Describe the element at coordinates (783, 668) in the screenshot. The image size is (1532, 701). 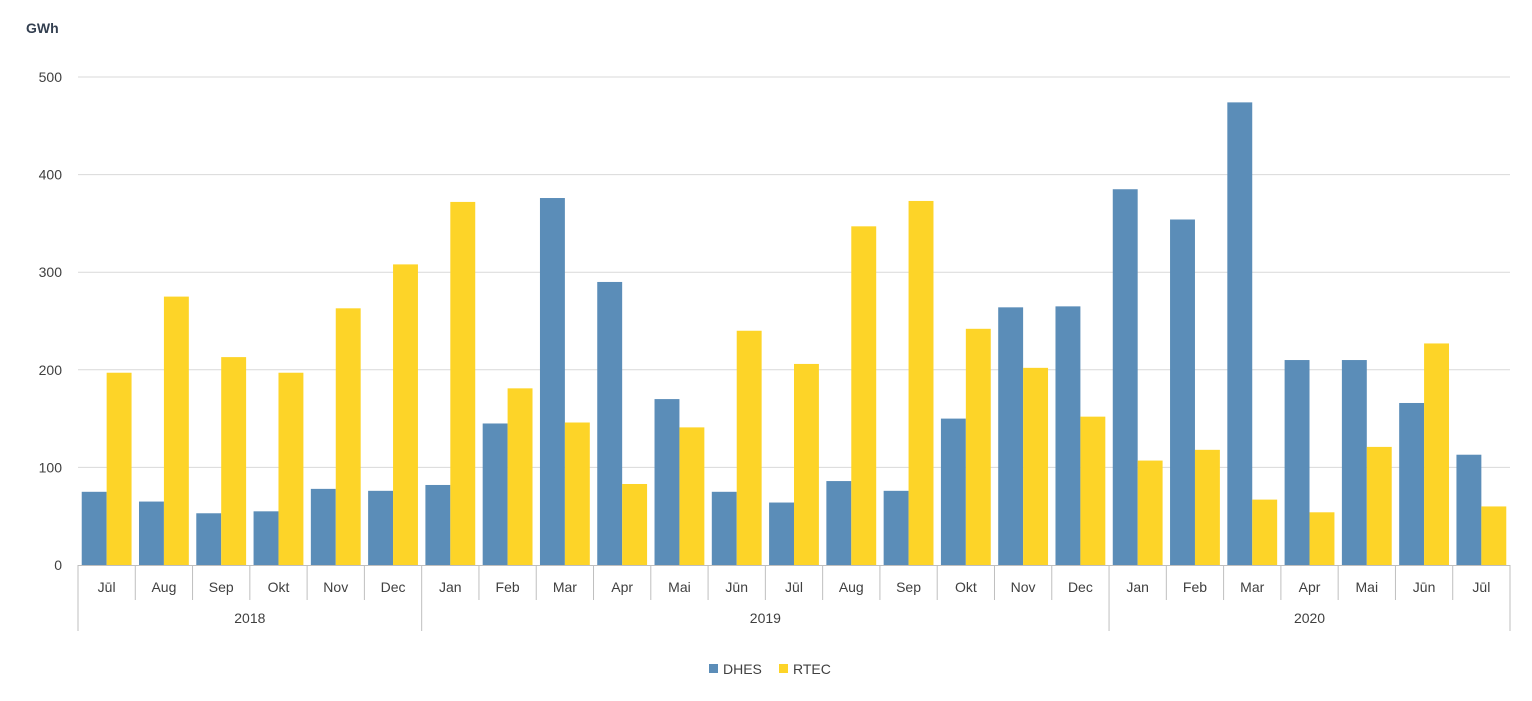
I see `legend-swatch-rtec` at that location.